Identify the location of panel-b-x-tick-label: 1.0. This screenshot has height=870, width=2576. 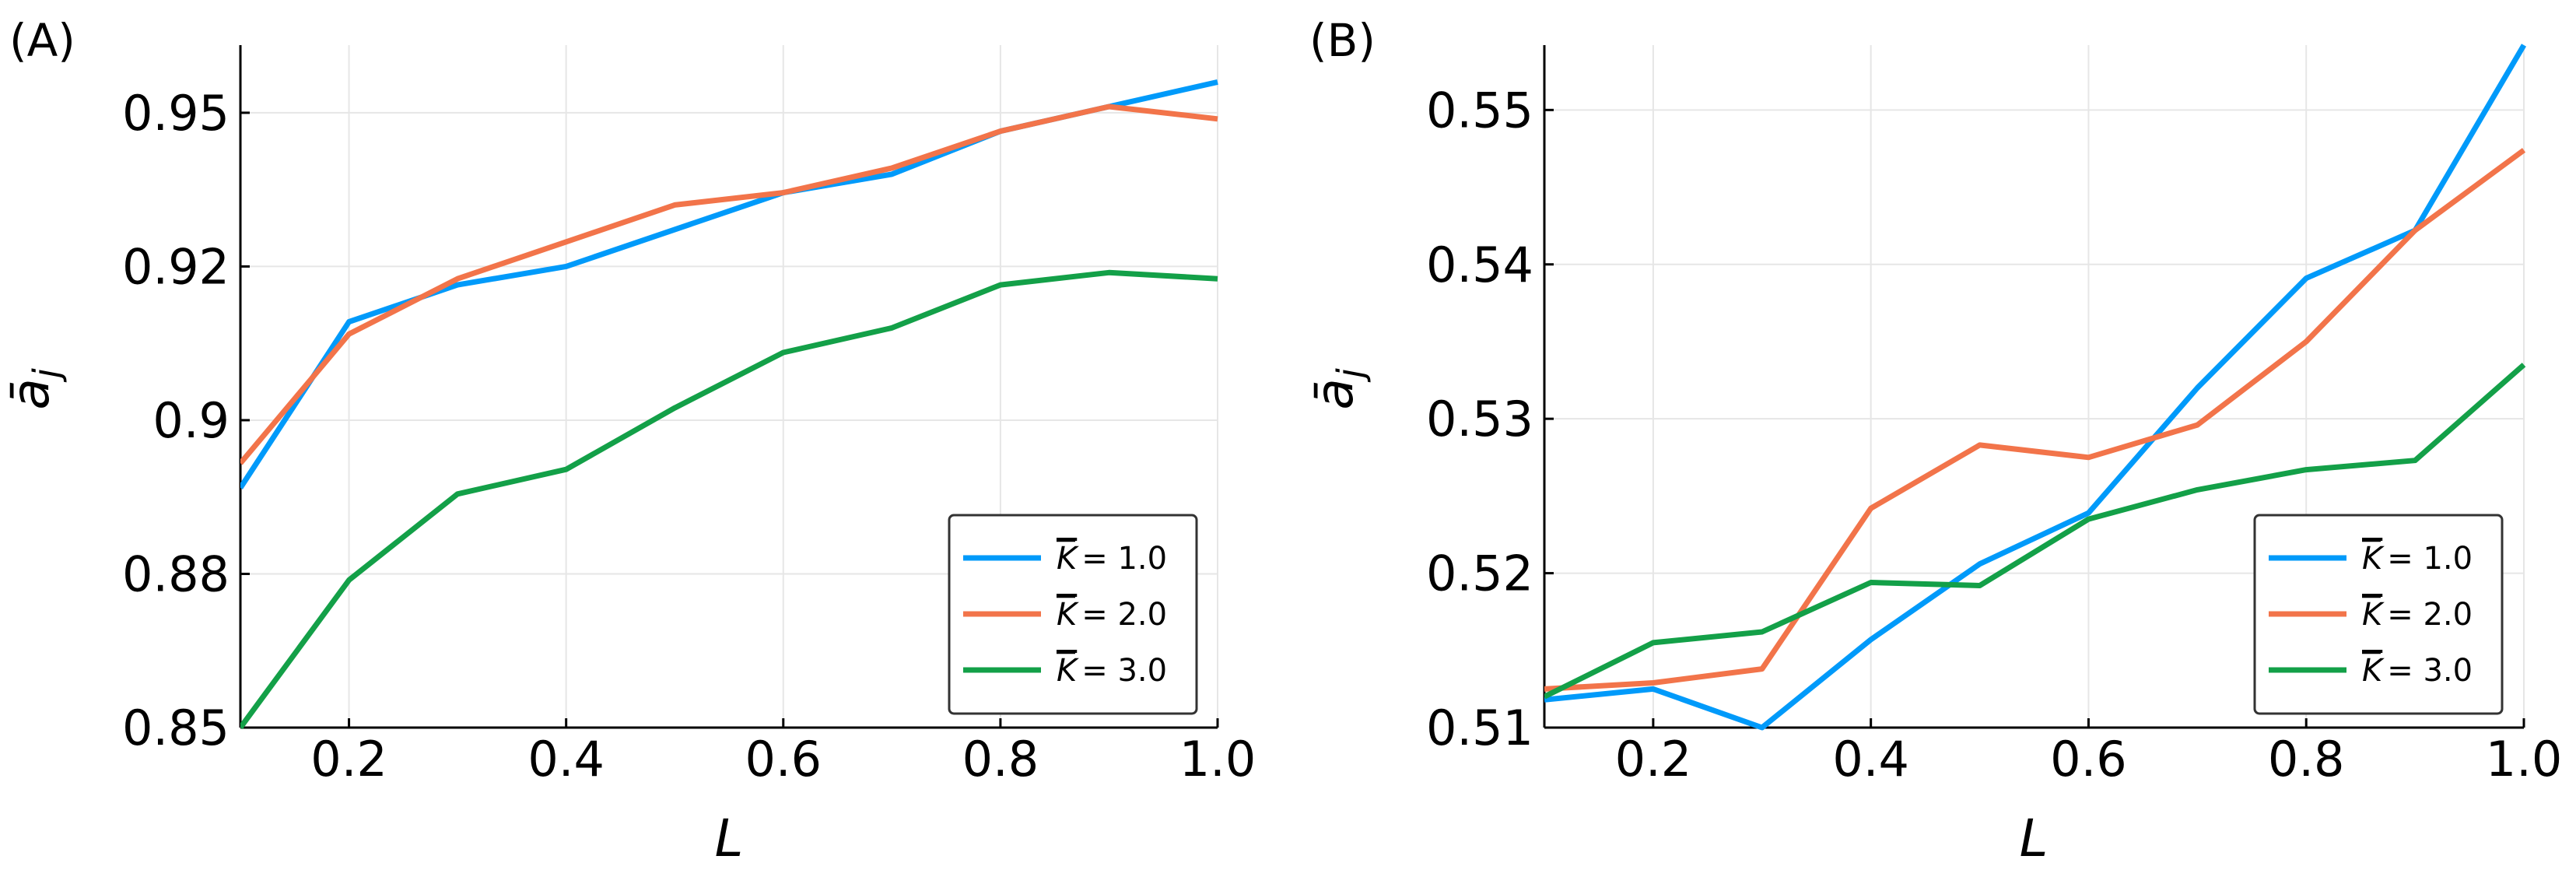
(2524, 759).